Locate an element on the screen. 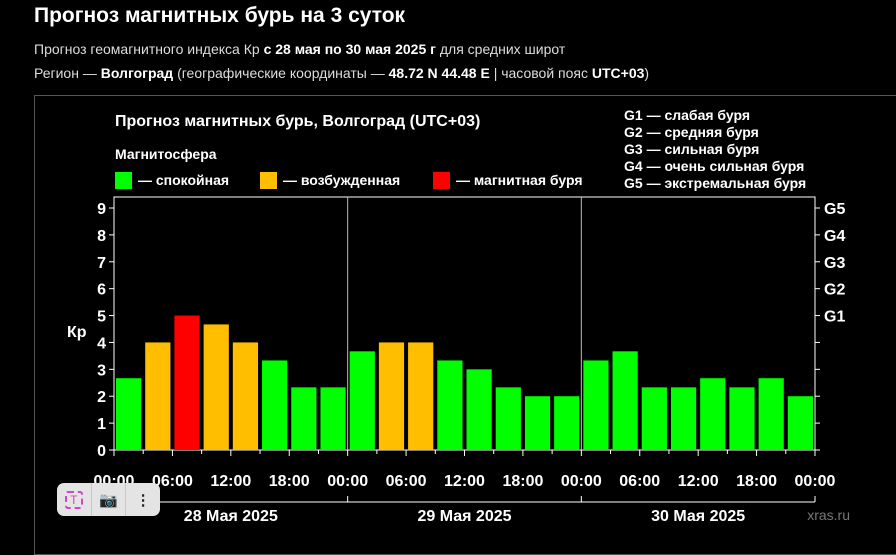 This screenshot has width=896, height=555. legend-label: — магнитная буря is located at coordinates (519, 180).